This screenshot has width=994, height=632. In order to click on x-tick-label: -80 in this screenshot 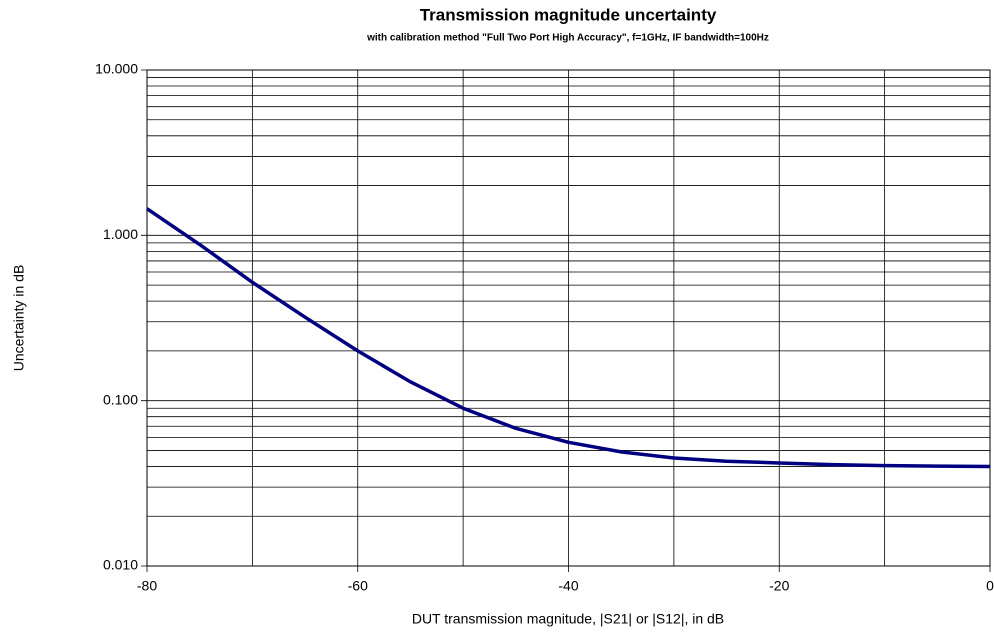, I will do `click(147, 586)`.